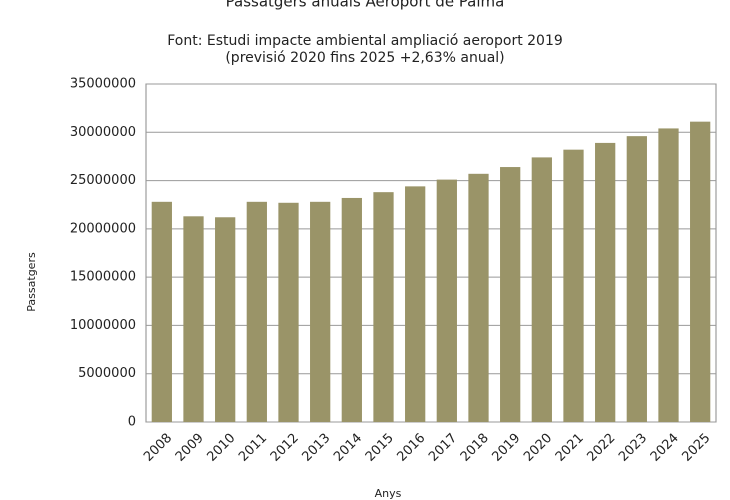  Describe the element at coordinates (253, 448) in the screenshot. I see `x-tick-label: 2011` at that location.